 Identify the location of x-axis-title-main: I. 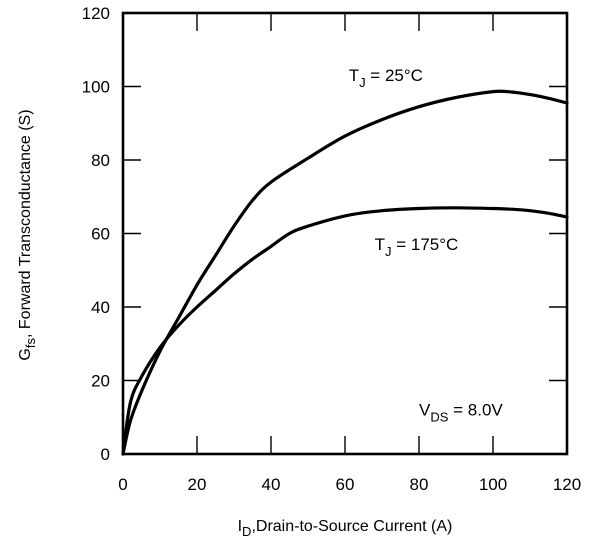
(240, 526).